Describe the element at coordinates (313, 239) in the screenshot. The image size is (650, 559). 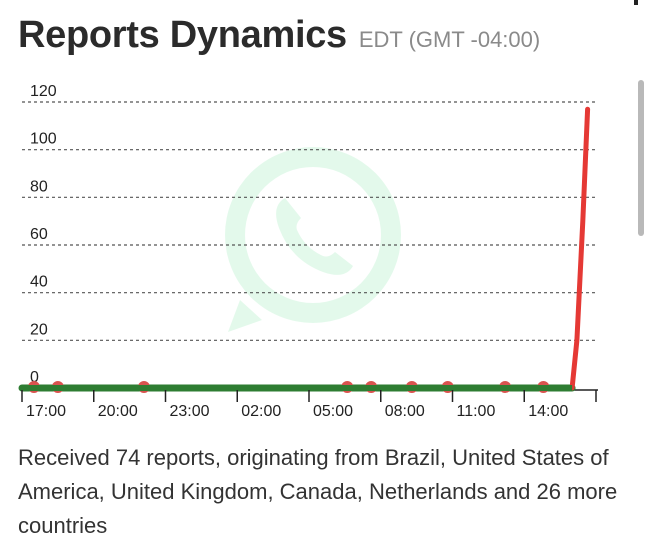
I see `whatsapp-logo-icon` at that location.